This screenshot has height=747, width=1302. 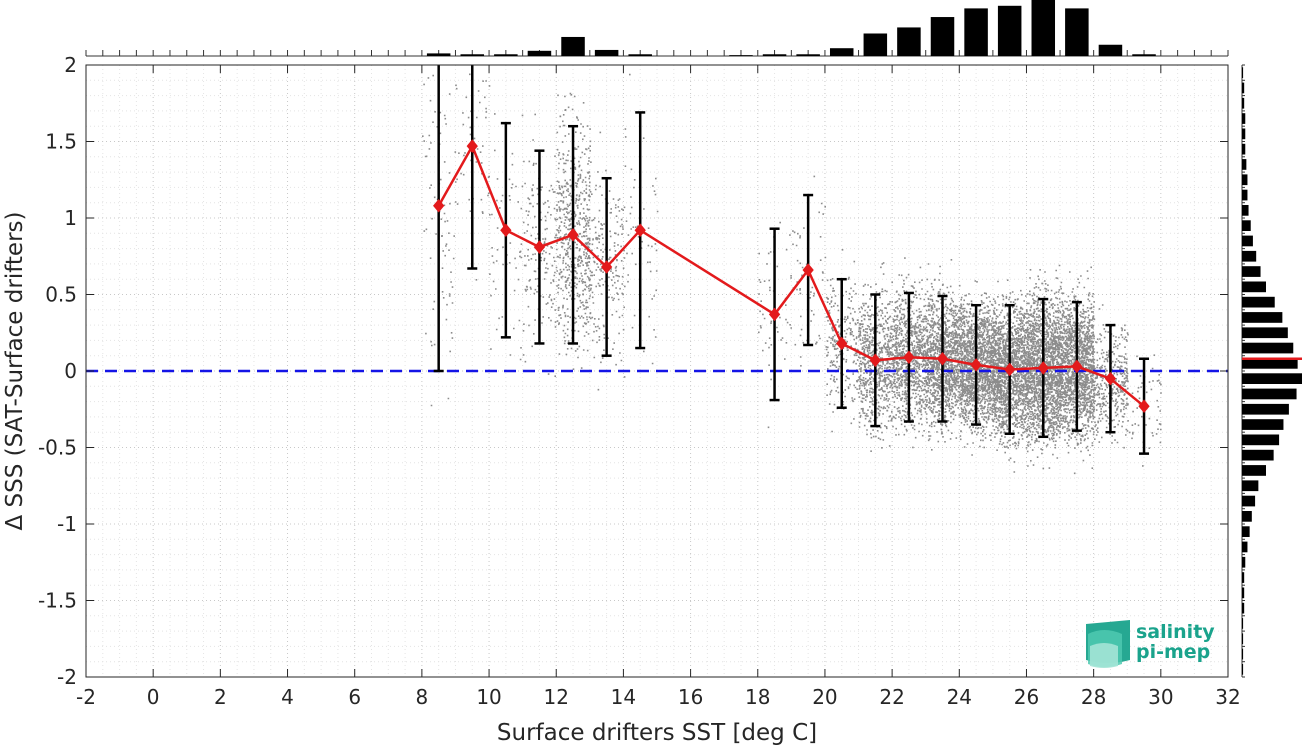 What do you see at coordinates (657, 28) in the screenshot?
I see `top-histogram` at bounding box center [657, 28].